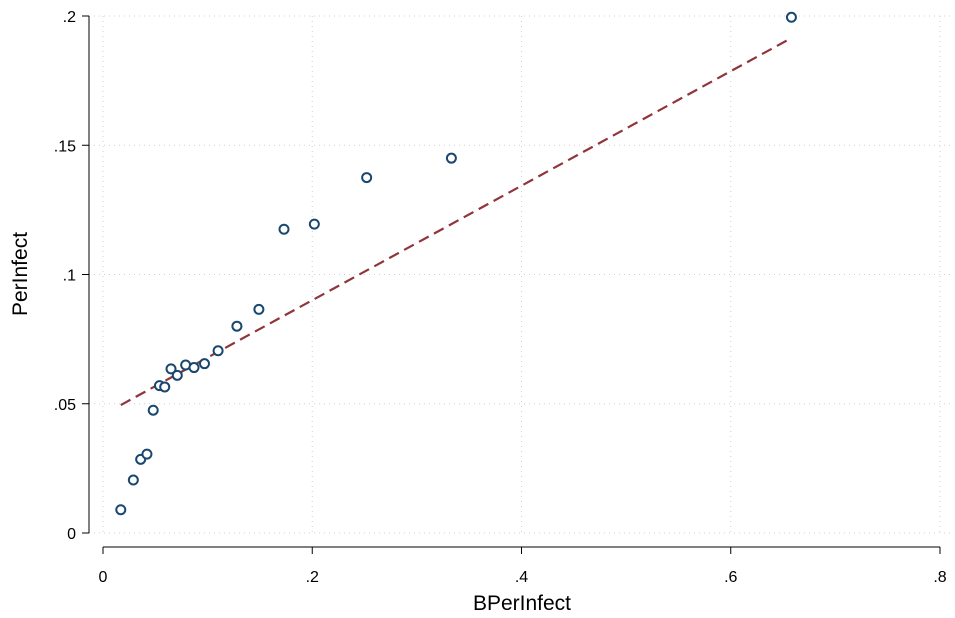 The image size is (955, 618). Describe the element at coordinates (521, 577) in the screenshot. I see `x-tick-label: .4` at that location.